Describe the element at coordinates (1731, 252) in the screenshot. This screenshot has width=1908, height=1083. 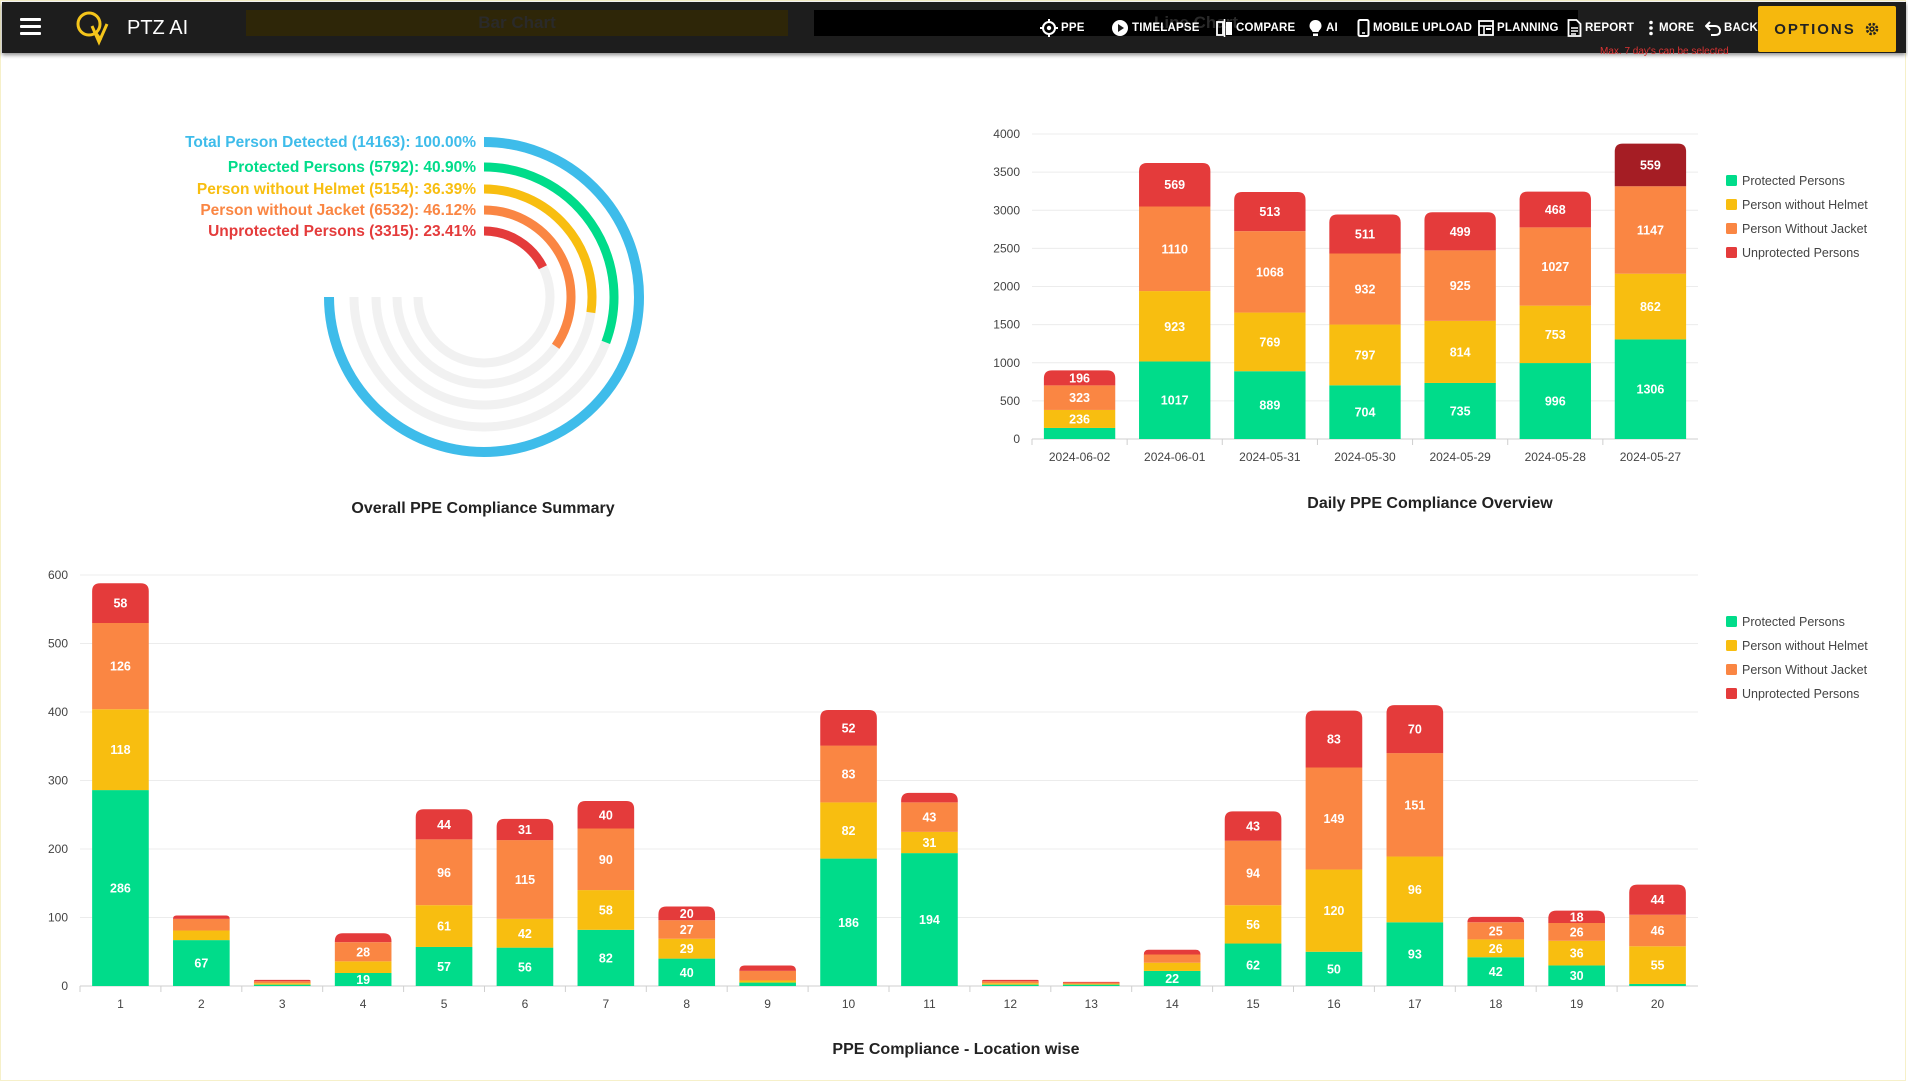
I see `legend-swatch-unprotected-persons` at that location.